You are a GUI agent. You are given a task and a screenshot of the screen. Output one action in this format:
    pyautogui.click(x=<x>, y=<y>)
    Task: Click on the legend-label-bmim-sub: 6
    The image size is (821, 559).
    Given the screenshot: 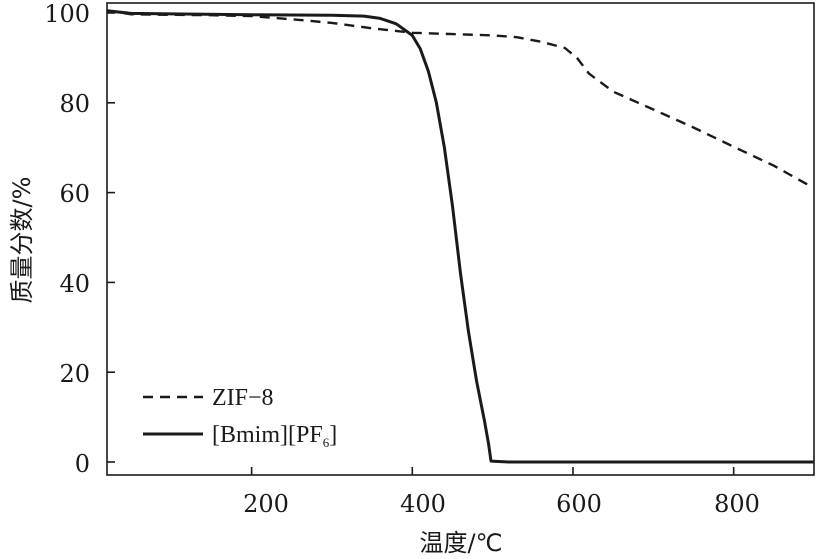 What is the action you would take?
    pyautogui.click(x=326, y=442)
    